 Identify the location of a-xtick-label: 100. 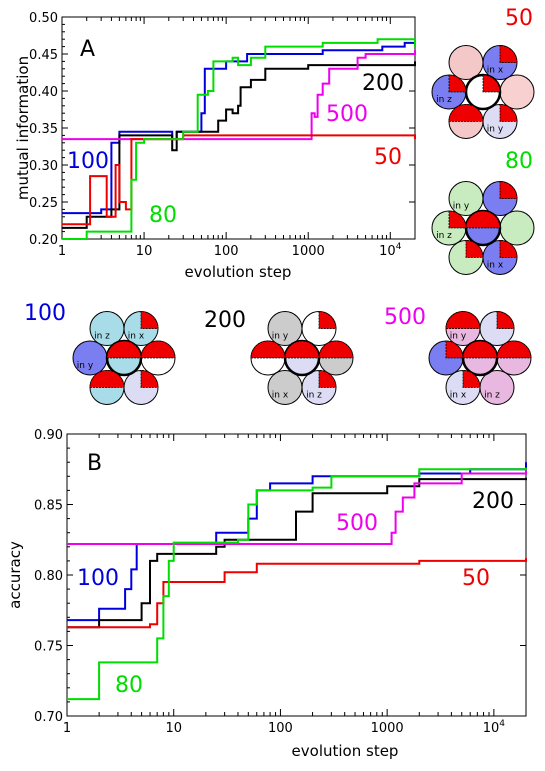
(226, 251).